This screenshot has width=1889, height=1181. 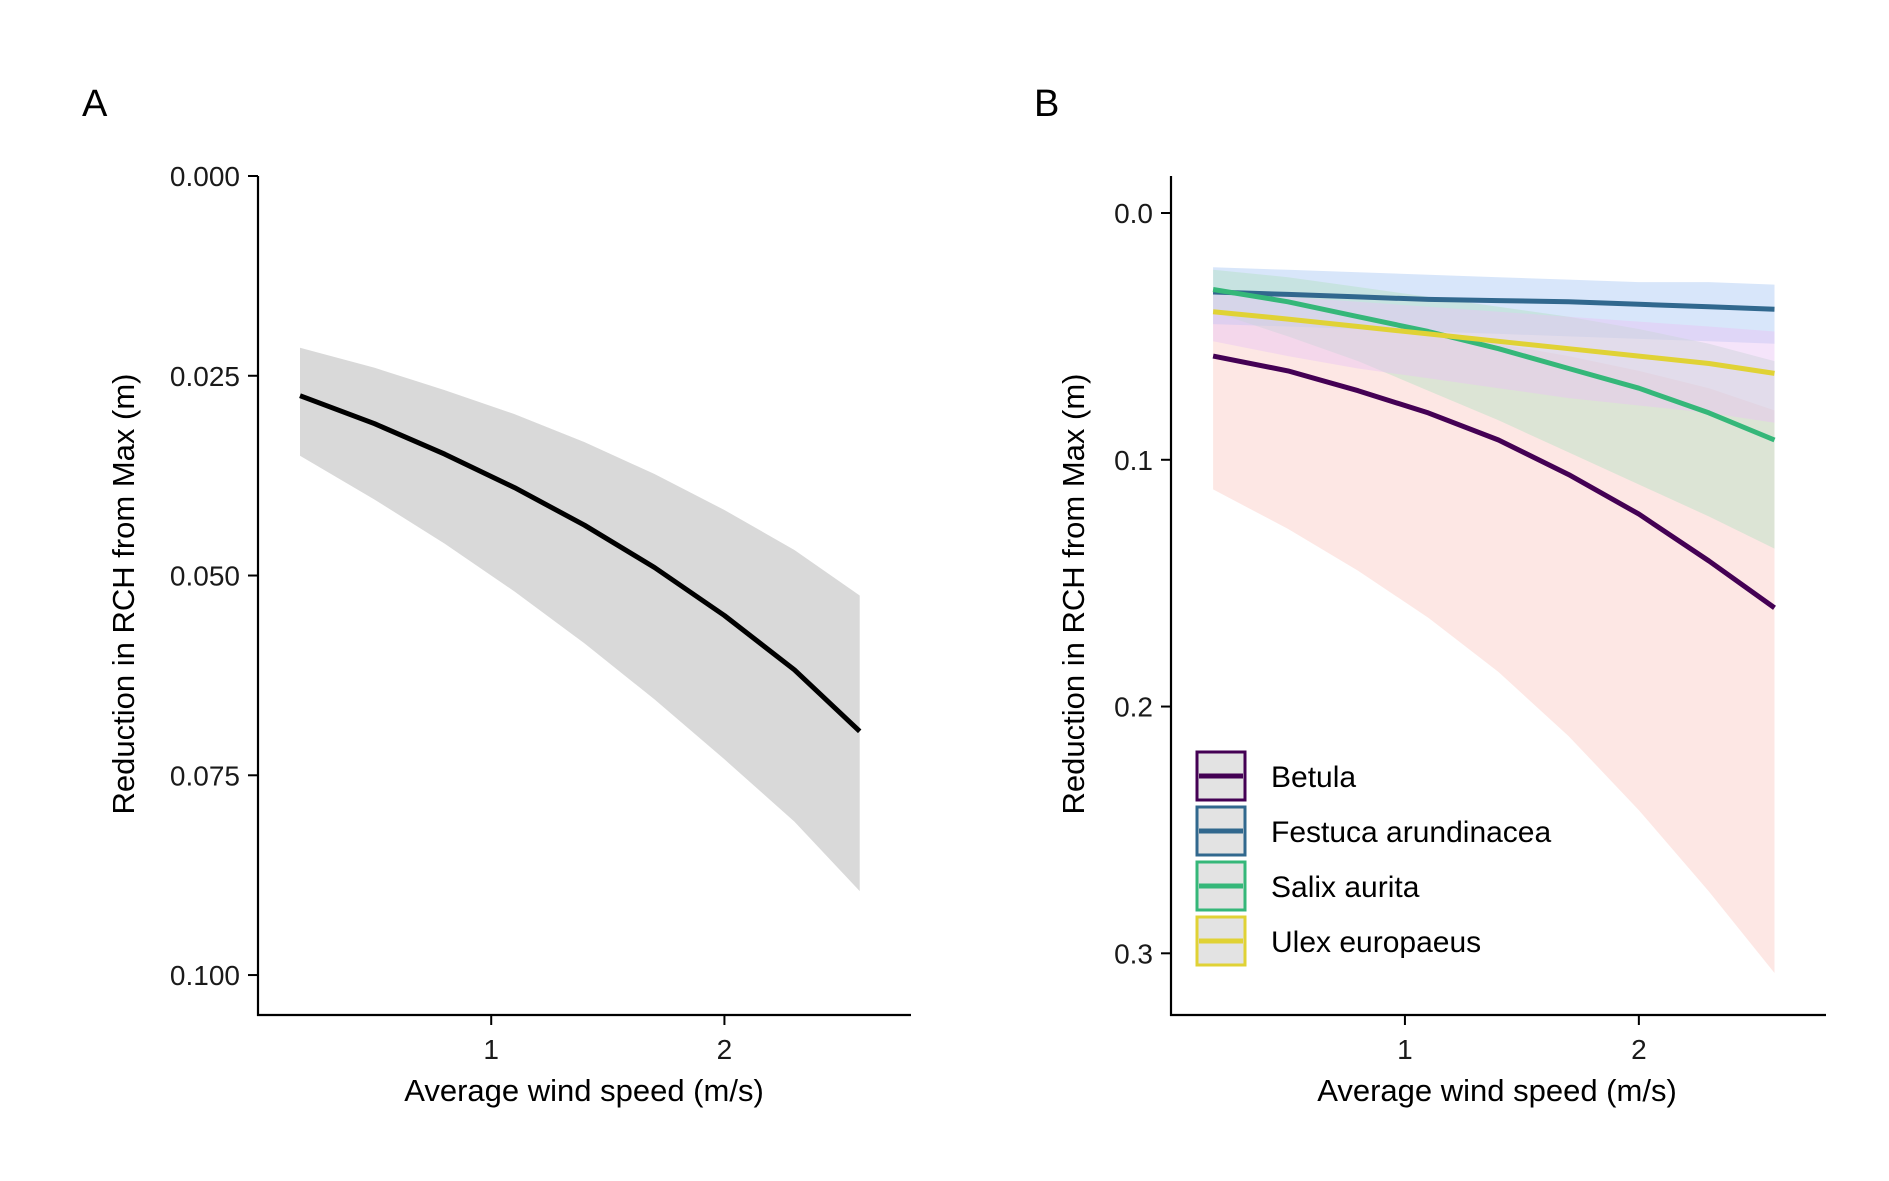 What do you see at coordinates (205, 576) in the screenshot?
I see `y-tick-label: 0.050` at bounding box center [205, 576].